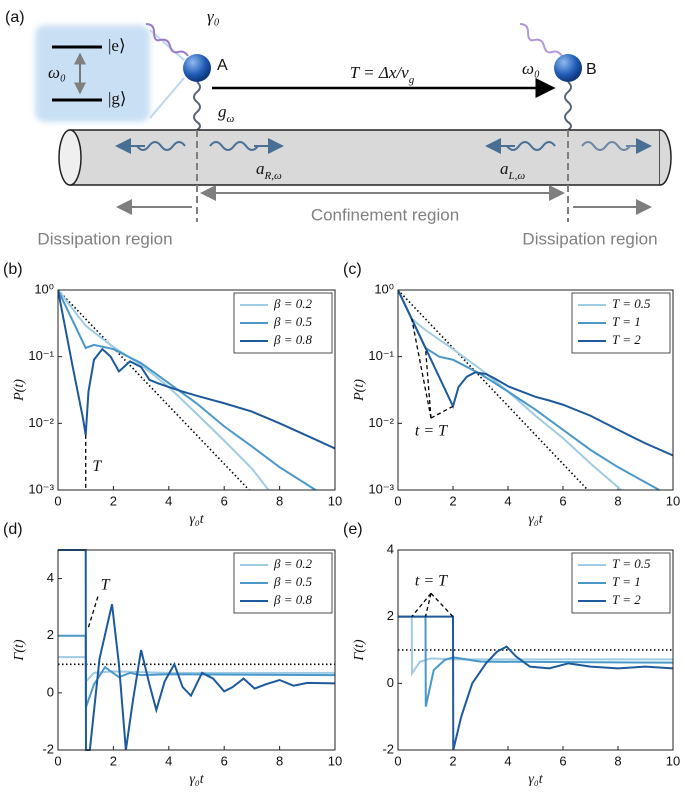 The width and height of the screenshot is (685, 797). I want to click on atom-label: A, so click(222, 65).